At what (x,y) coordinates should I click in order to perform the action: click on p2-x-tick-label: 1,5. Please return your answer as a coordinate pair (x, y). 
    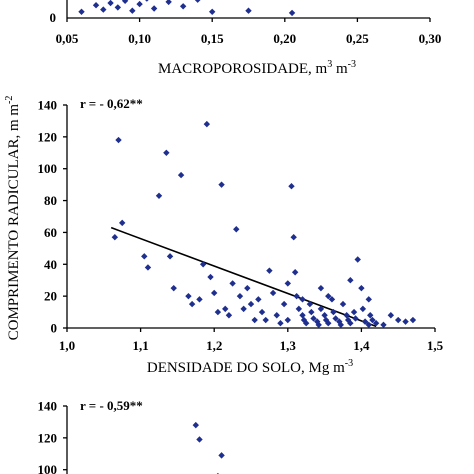
    Looking at the image, I should click on (435, 345).